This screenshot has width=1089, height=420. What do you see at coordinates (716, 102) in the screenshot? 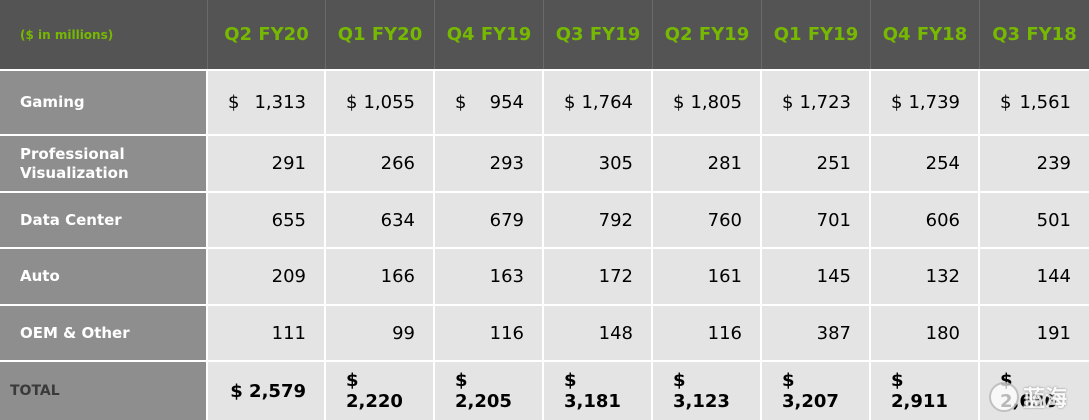
I see `table-cell: 1,805` at bounding box center [716, 102].